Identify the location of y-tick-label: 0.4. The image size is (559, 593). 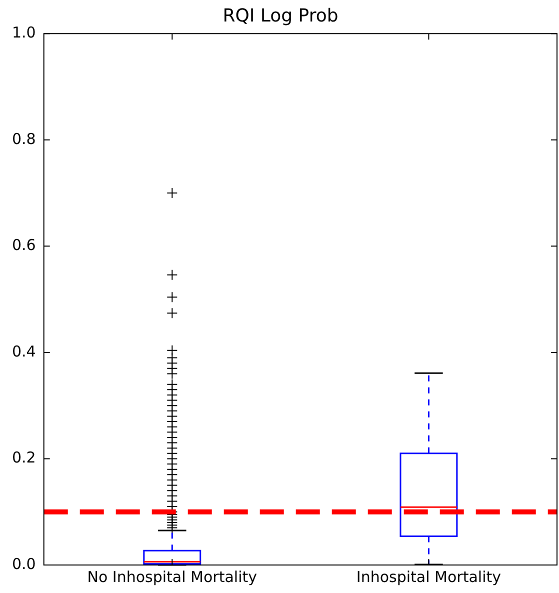
(24, 351).